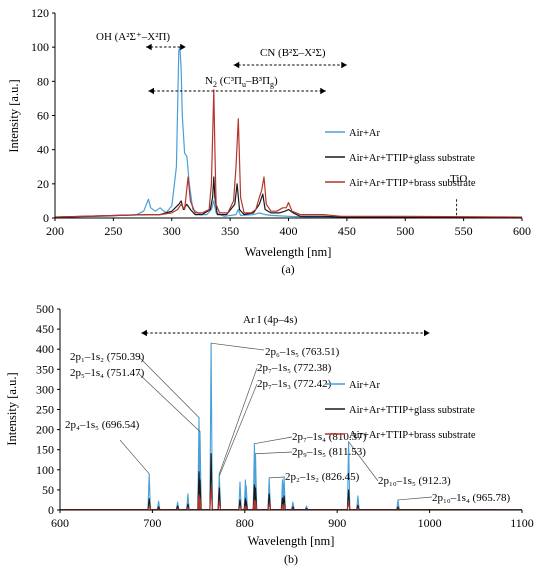  What do you see at coordinates (337, 523) in the screenshot?
I see `x-tick-label: 900` at bounding box center [337, 523].